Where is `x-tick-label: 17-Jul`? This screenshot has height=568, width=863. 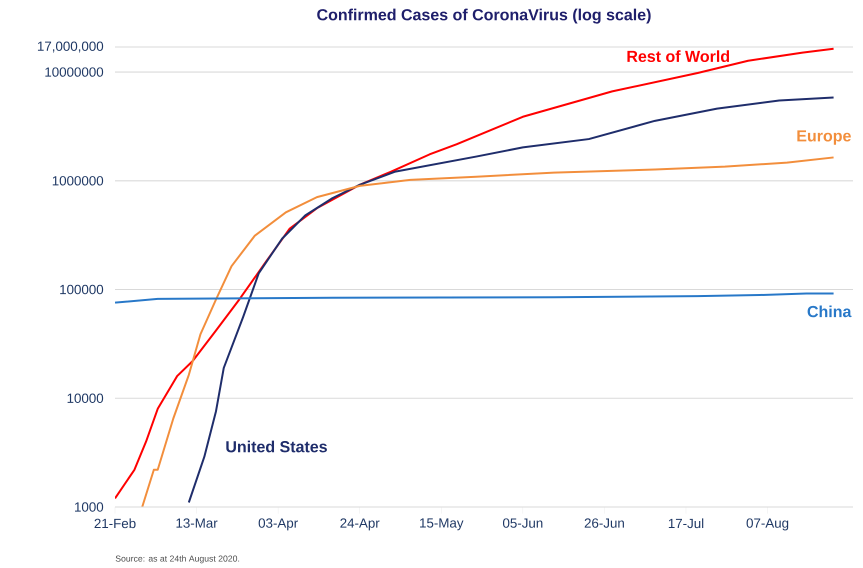 x-tick-label: 17-Jul is located at coordinates (686, 523).